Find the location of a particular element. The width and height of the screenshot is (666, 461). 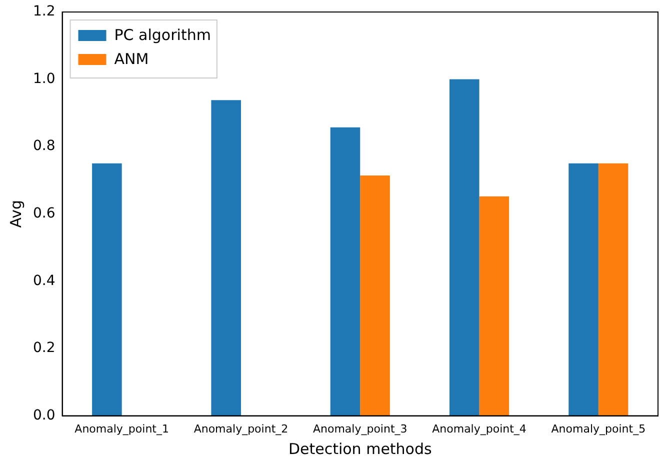

legend-label: PC algorithm is located at coordinates (162, 35).